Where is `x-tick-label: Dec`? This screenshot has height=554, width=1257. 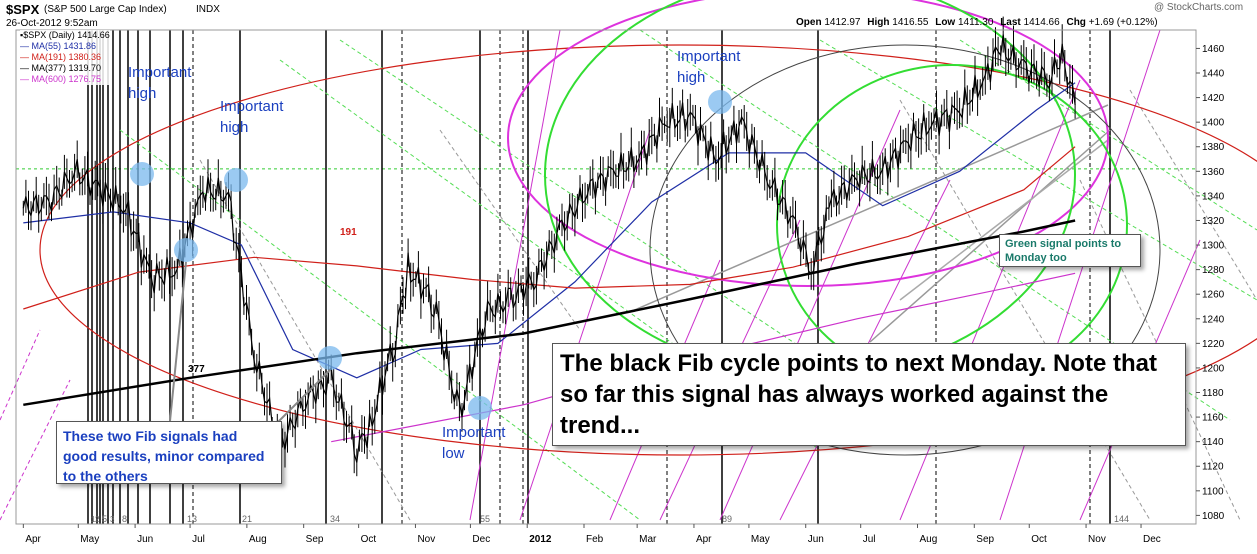
x-tick-label: Dec is located at coordinates (481, 539).